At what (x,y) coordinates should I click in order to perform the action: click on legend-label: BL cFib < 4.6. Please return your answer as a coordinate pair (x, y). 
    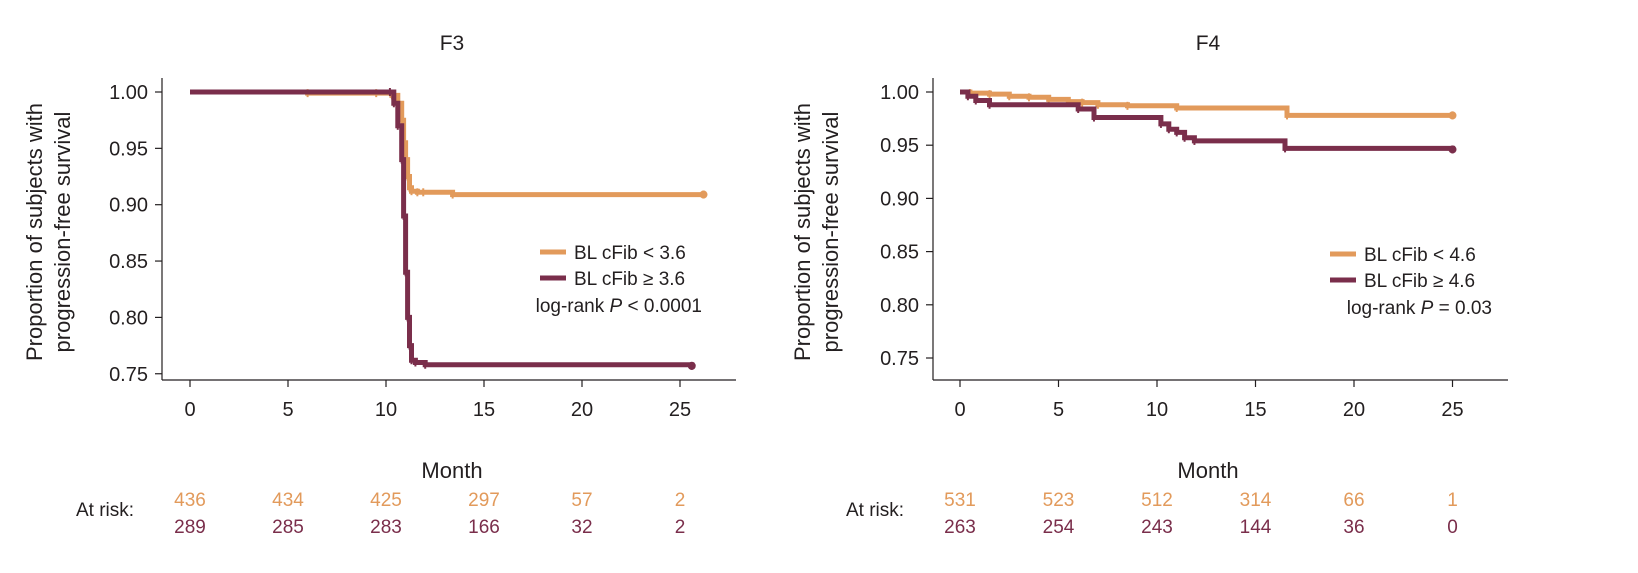
    Looking at the image, I should click on (1420, 255).